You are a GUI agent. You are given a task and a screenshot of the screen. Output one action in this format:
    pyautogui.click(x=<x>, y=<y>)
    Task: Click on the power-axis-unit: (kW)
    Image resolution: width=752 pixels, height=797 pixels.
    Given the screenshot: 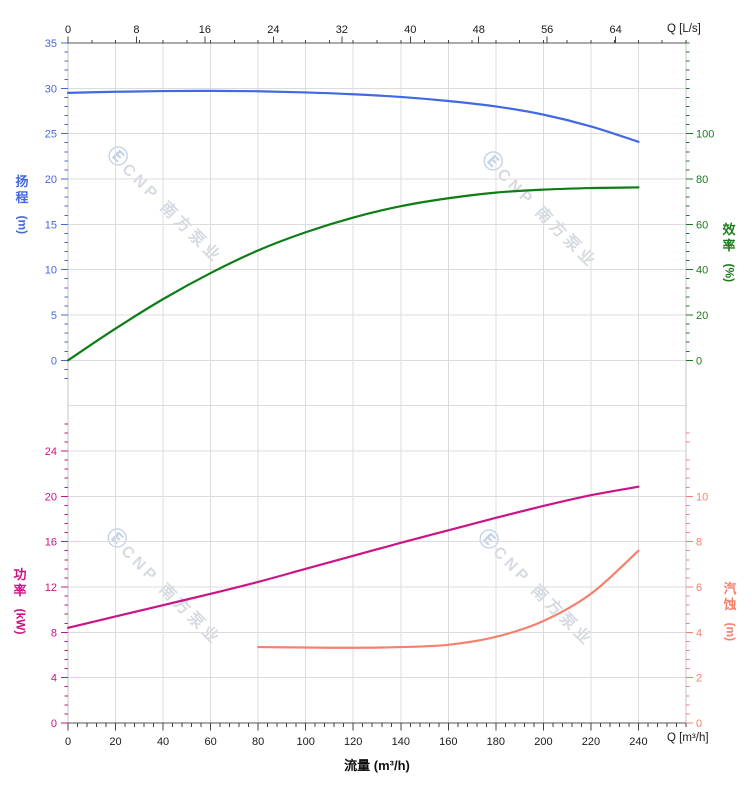 What is the action you would take?
    pyautogui.click(x=20, y=621)
    